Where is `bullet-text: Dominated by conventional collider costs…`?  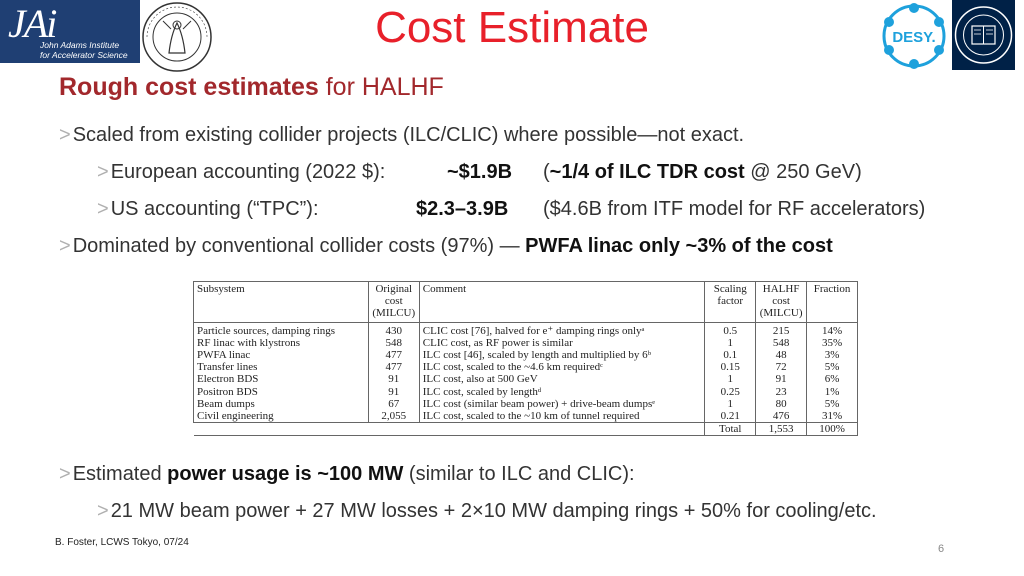
bullet-text: Dominated by conventional collider costs… is located at coordinates (299, 246).